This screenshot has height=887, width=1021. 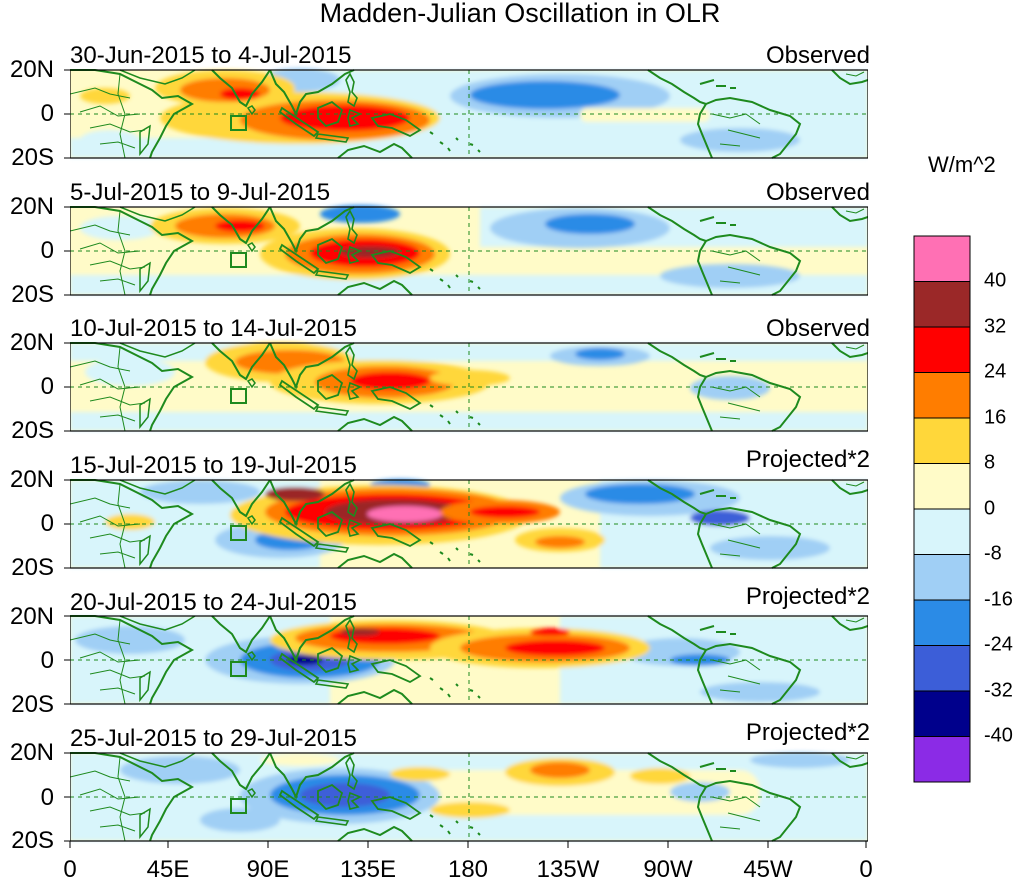 What do you see at coordinates (168, 869) in the screenshot?
I see `lon-label: 45E` at bounding box center [168, 869].